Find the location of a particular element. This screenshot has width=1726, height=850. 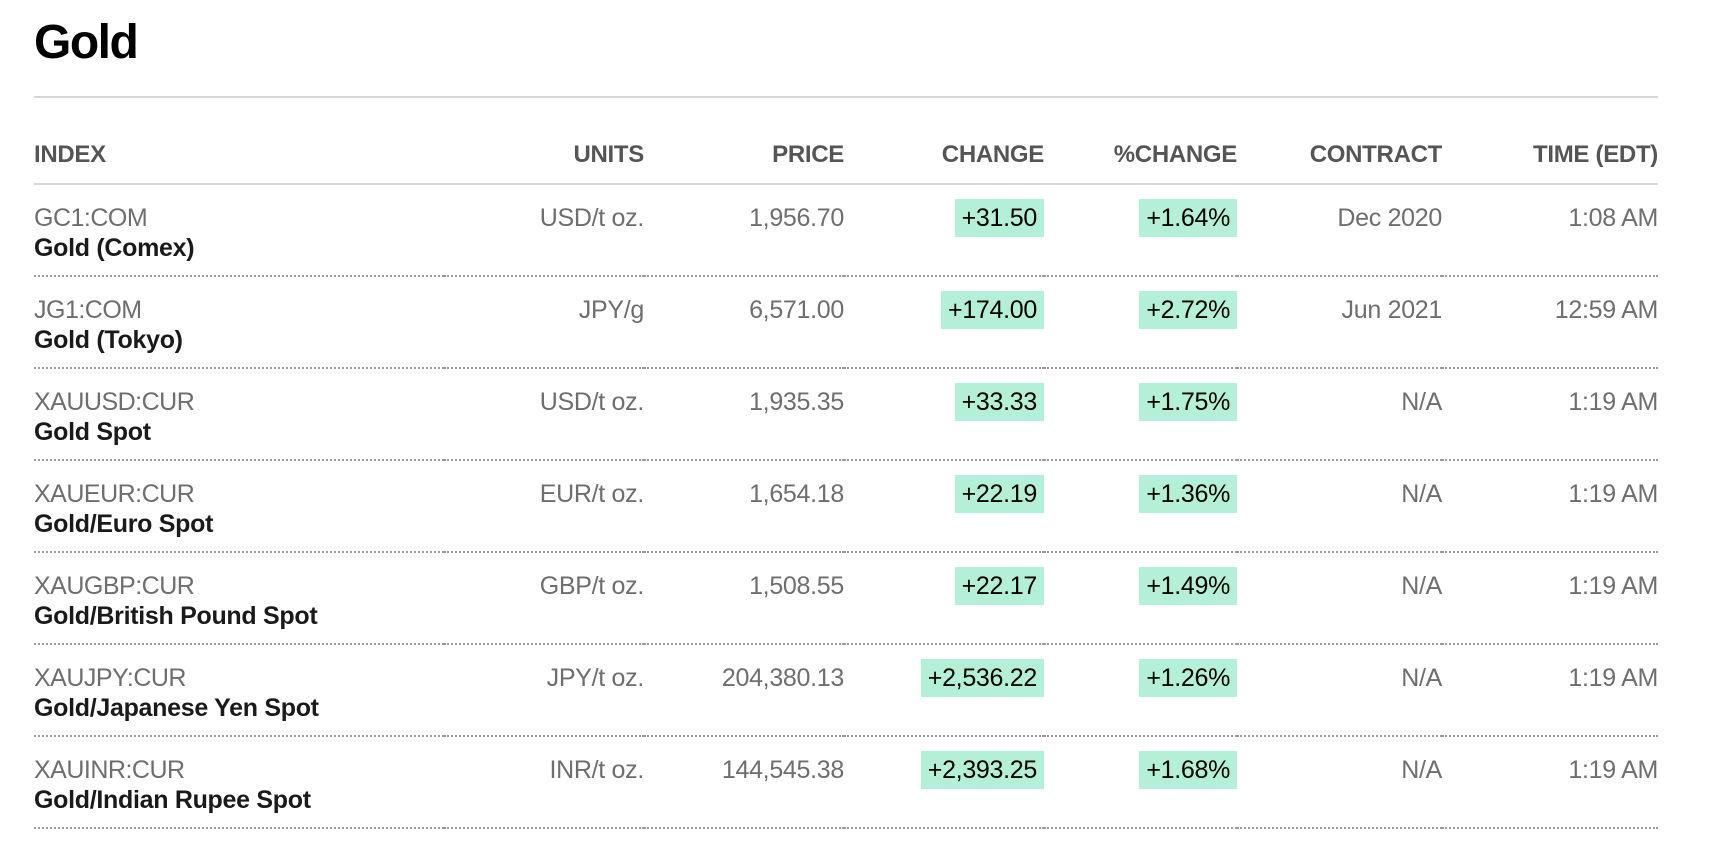

change-cell: +174.00 is located at coordinates (944, 322).